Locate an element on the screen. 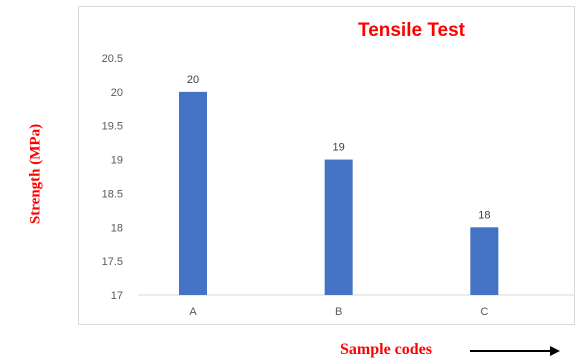 This screenshot has width=576, height=363. x-tick-label: A is located at coordinates (193, 312).